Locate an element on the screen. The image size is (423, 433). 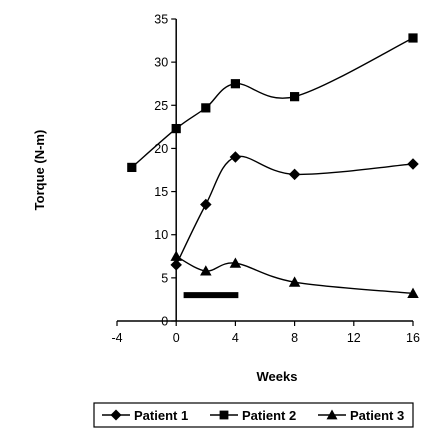
x-tick-label: 16 is located at coordinates (413, 338).